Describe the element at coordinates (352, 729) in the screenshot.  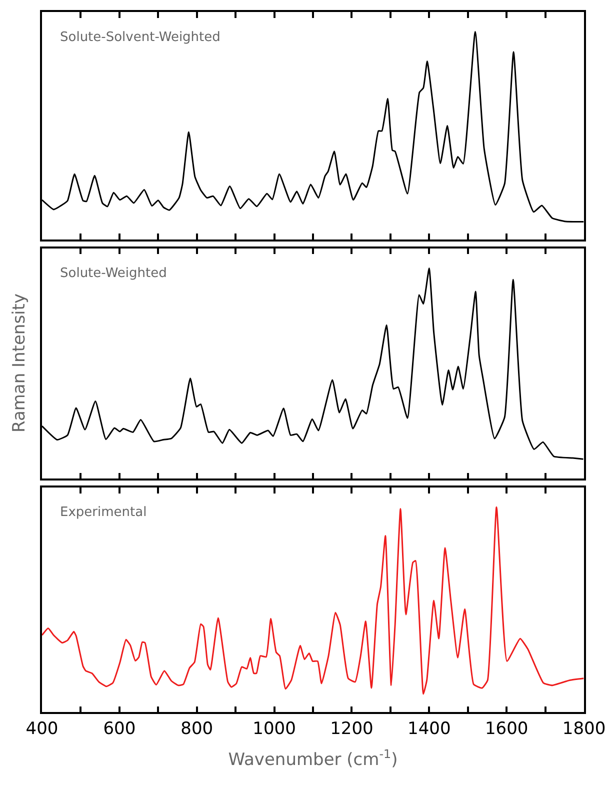
I see `x-tick-label: 1200` at that location.